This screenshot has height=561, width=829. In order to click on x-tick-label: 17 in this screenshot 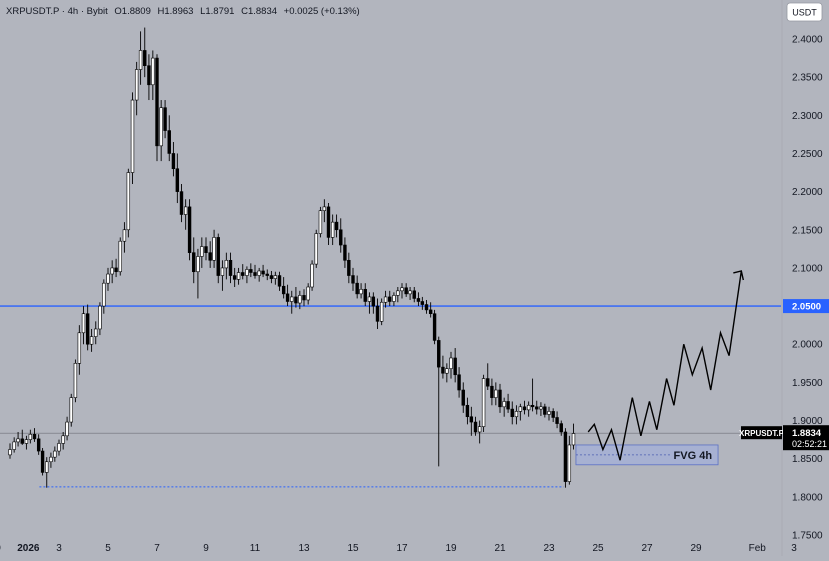, I will do `click(402, 548)`.